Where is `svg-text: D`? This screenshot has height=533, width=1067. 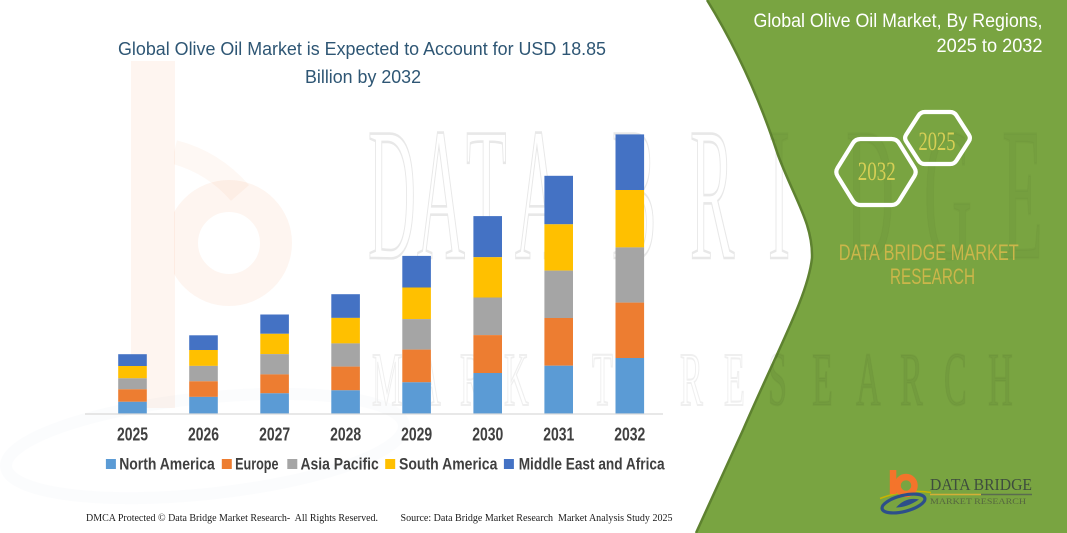
svg-text: D is located at coordinates (870, 193).